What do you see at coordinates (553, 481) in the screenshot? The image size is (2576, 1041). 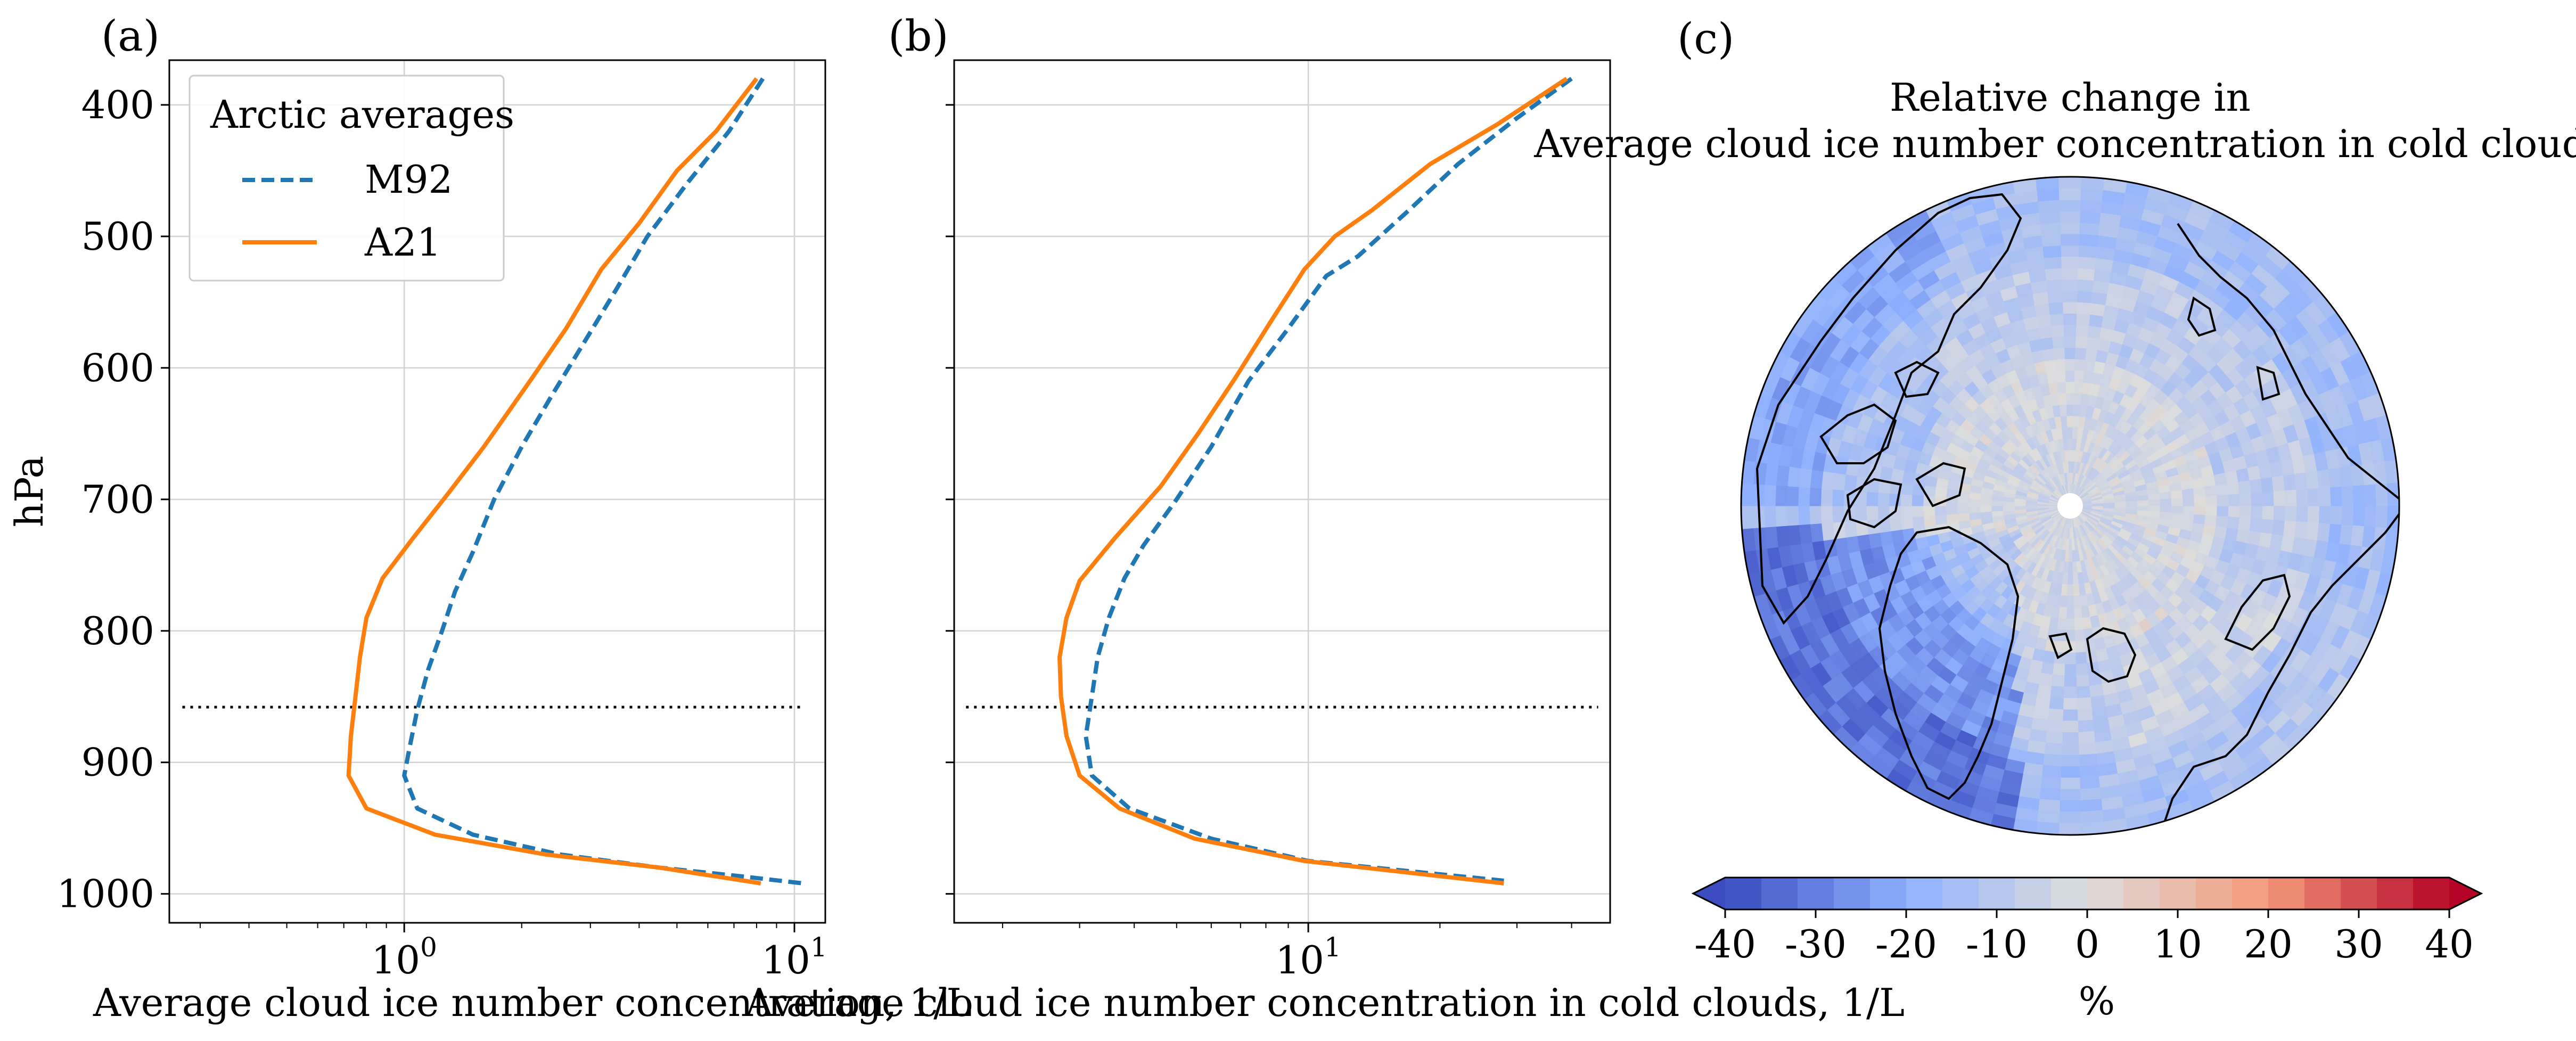 I see `series-line-a21` at bounding box center [553, 481].